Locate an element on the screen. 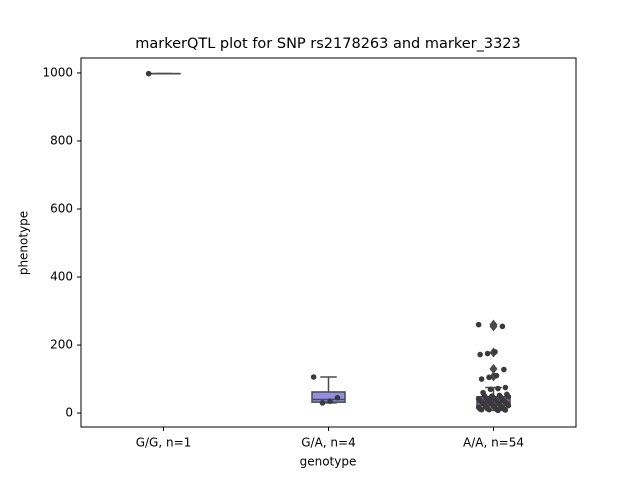  x-tick-label: G/G, n=1 is located at coordinates (164, 443).